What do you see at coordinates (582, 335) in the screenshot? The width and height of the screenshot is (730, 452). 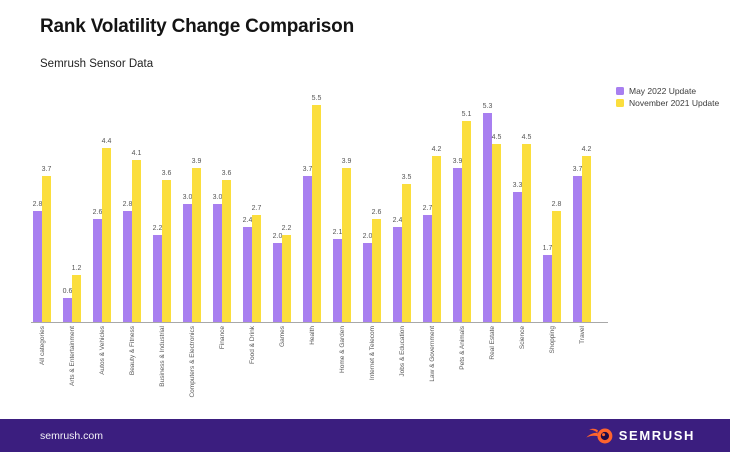 I see `x-axis-label: Travel` at bounding box center [582, 335].